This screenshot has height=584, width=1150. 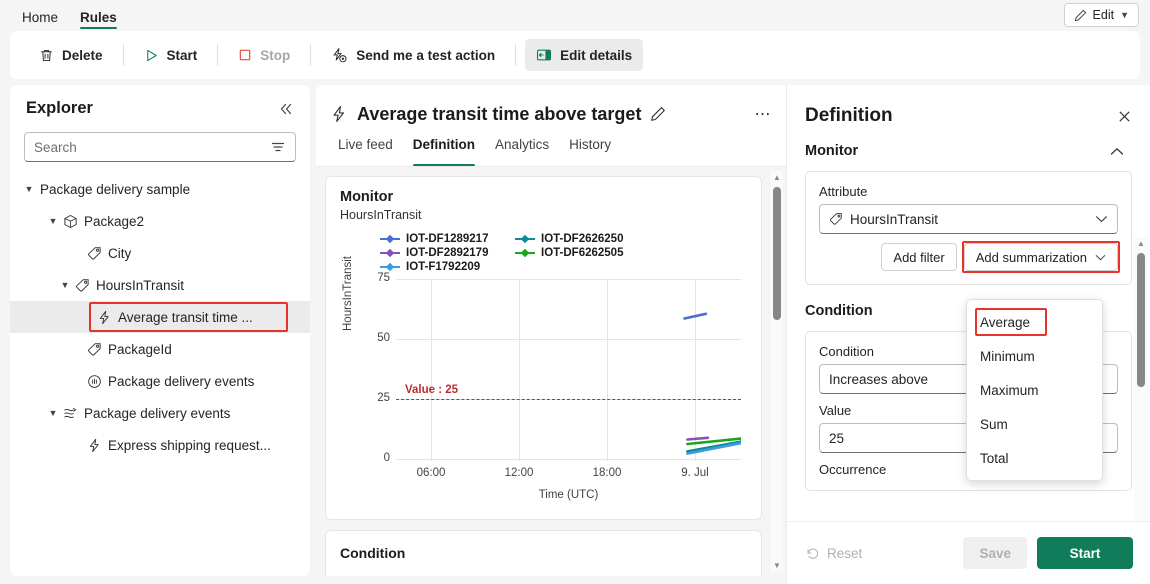 I want to click on x-tick: 12:00, so click(x=519, y=473).